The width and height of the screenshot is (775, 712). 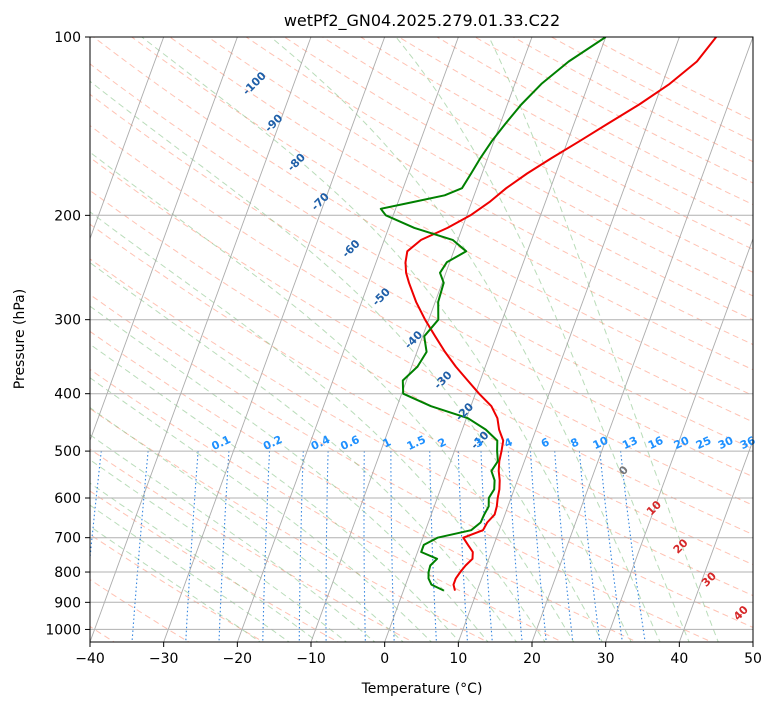 What do you see at coordinates (67, 573) in the screenshot?
I see `y-tick-label: 800` at bounding box center [67, 573].